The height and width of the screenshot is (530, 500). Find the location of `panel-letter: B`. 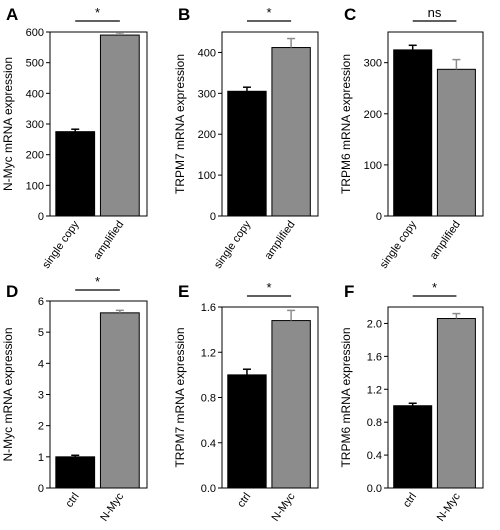

panel-letter: B is located at coordinates (184, 14).